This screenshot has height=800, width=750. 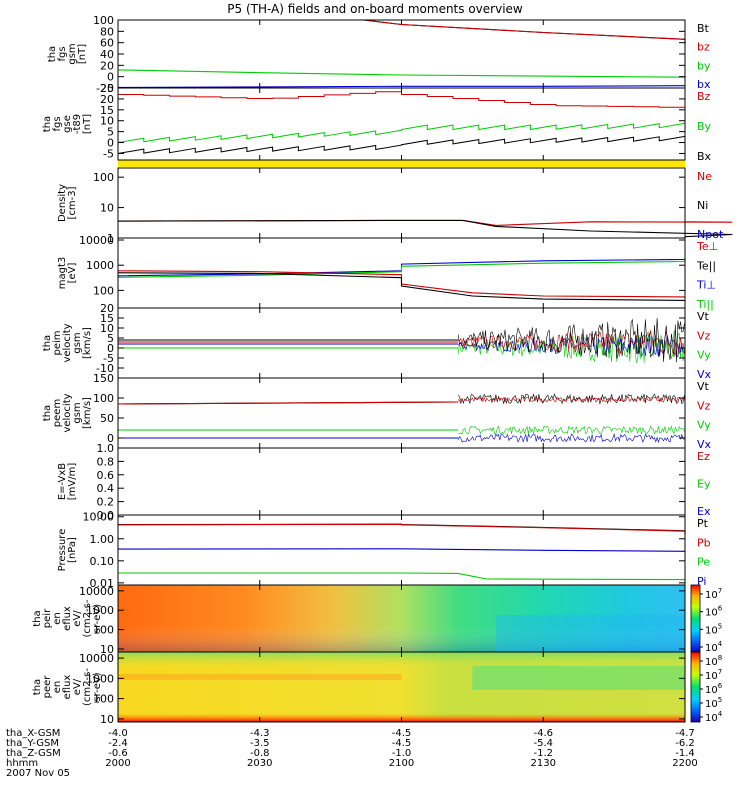 What do you see at coordinates (72, 273) in the screenshot?
I see `y-axis-label: [eV]` at bounding box center [72, 273].